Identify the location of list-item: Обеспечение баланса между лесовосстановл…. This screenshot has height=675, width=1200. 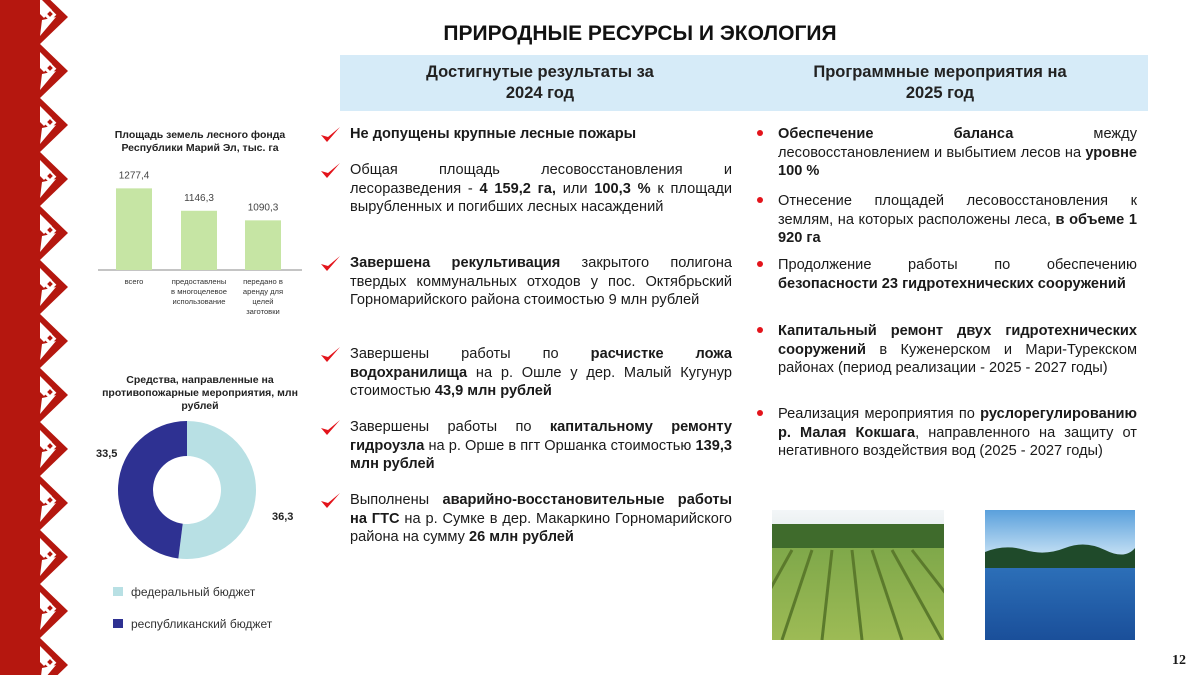
(957, 153).